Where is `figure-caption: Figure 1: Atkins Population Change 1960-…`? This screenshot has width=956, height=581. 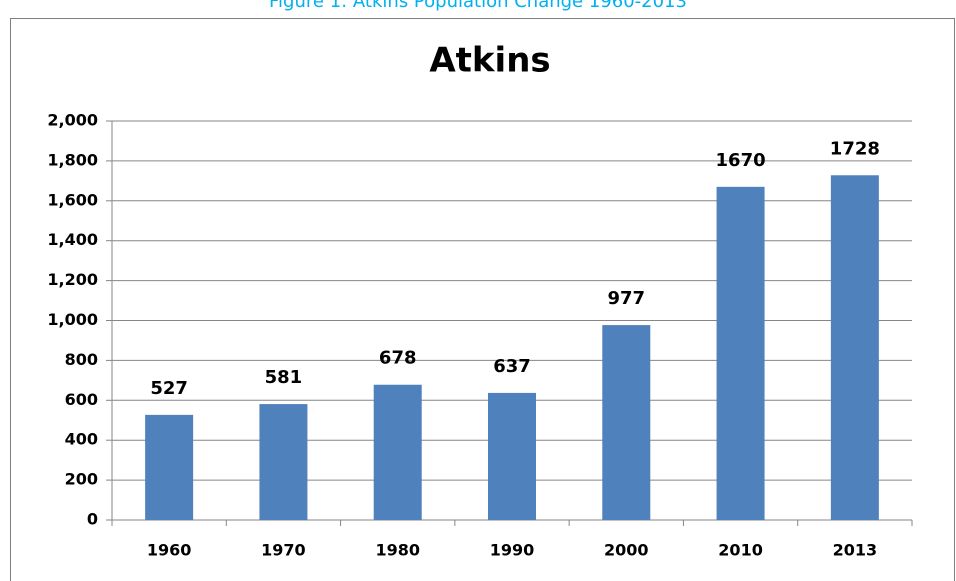
figure-caption: Figure 1: Atkins Population Change 1960-… is located at coordinates (478, 6).